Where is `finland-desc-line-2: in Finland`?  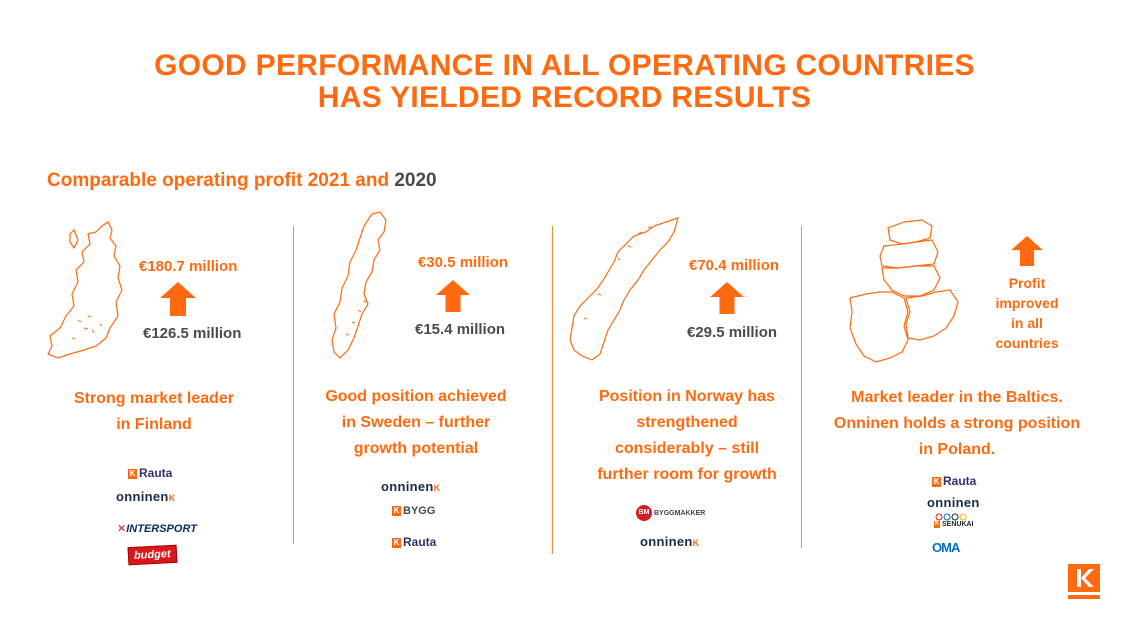 finland-desc-line-2: in Finland is located at coordinates (154, 424).